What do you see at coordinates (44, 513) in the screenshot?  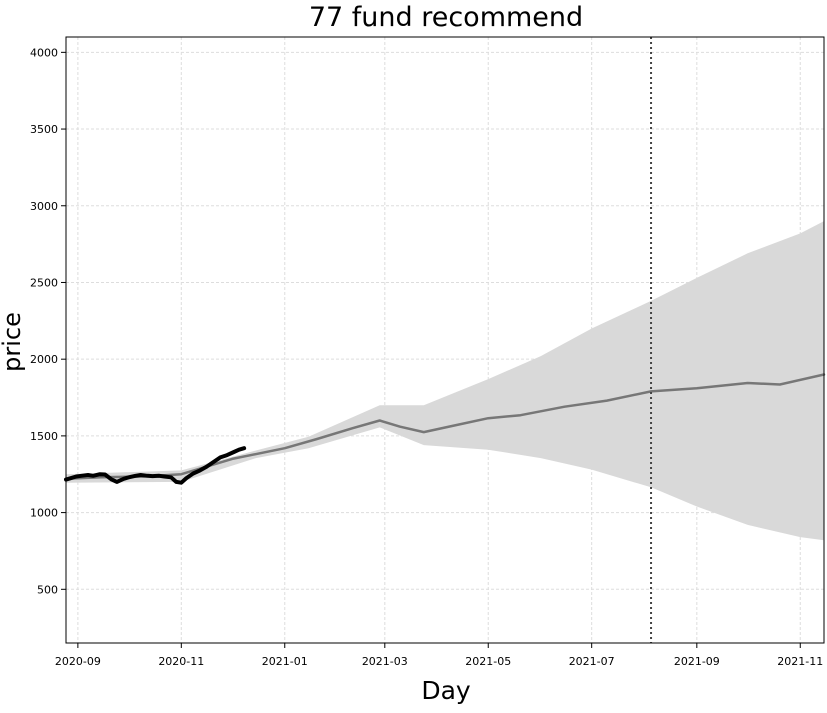 I see `y-tick-label: 1000` at bounding box center [44, 513].